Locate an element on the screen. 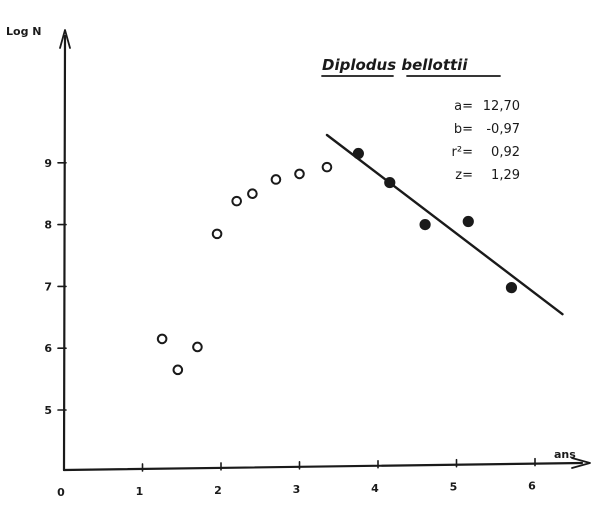  y-tick-label: 8 is located at coordinates (48, 225).